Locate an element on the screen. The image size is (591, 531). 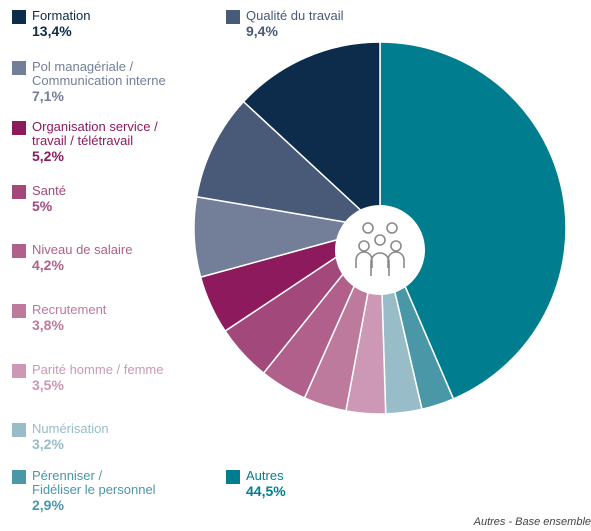
value-label: 7,1% is located at coordinates (48, 96).